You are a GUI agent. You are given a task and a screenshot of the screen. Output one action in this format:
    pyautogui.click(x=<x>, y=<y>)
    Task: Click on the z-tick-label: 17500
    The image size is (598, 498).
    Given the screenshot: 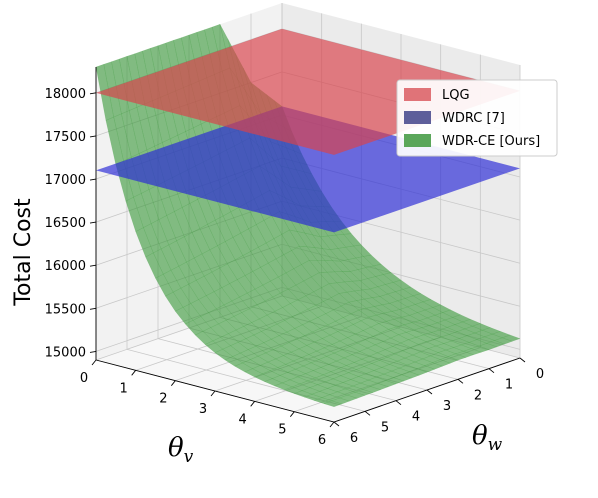 What is the action you would take?
    pyautogui.click(x=65, y=137)
    